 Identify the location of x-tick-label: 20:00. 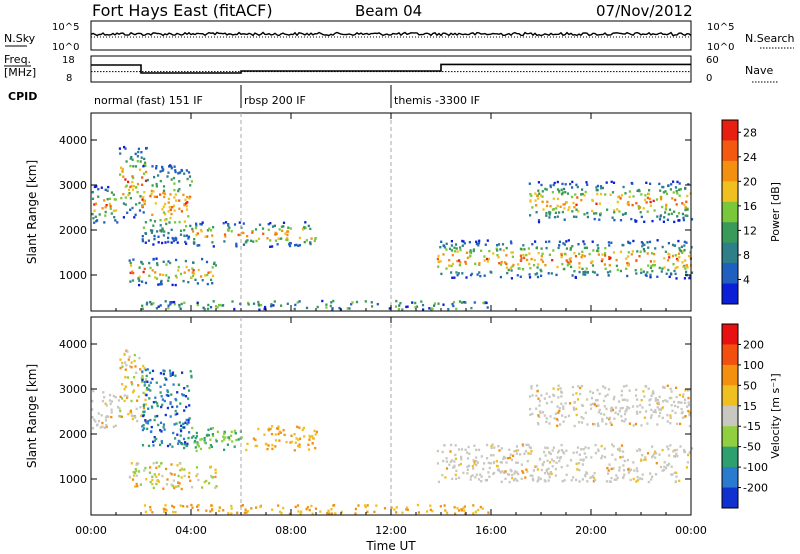
(591, 530).